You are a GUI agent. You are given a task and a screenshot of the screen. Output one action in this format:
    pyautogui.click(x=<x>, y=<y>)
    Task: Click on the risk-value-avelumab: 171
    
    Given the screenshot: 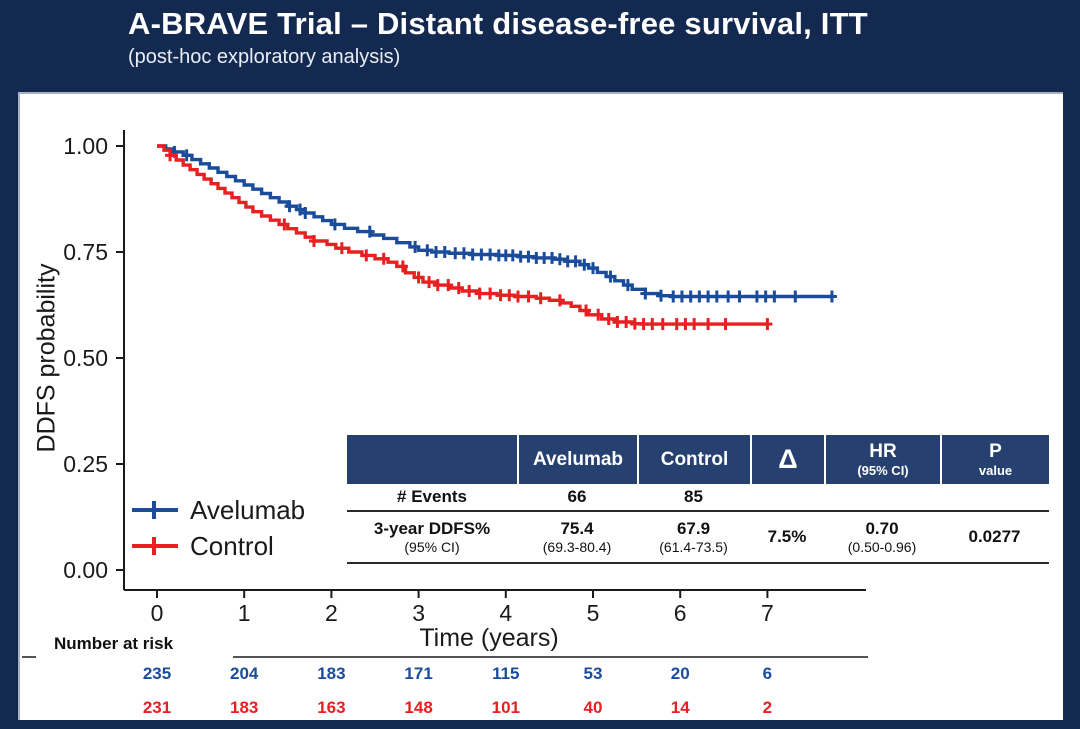 What is the action you would take?
    pyautogui.click(x=418, y=673)
    